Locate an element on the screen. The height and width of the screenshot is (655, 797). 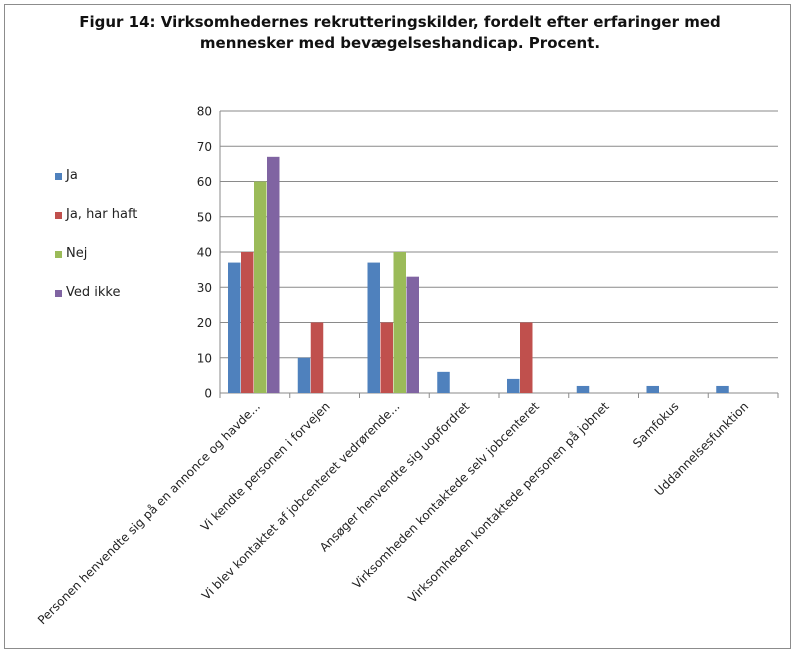
legend-item-ja: Ja is located at coordinates (110, 187).